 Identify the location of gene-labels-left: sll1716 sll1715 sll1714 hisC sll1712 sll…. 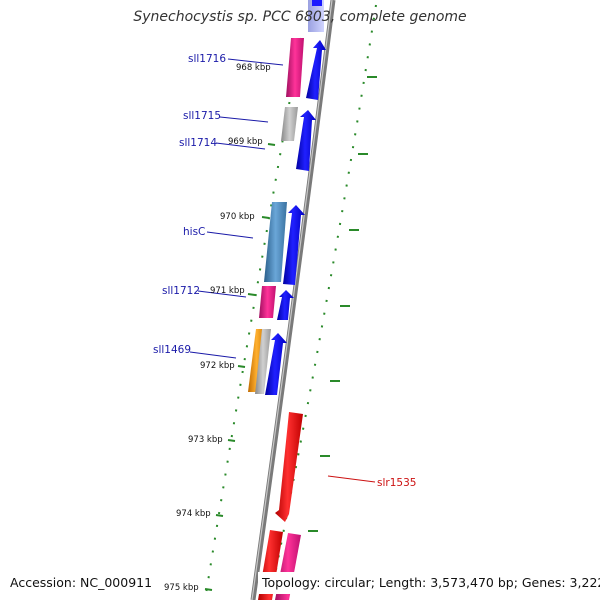
(189, 204).